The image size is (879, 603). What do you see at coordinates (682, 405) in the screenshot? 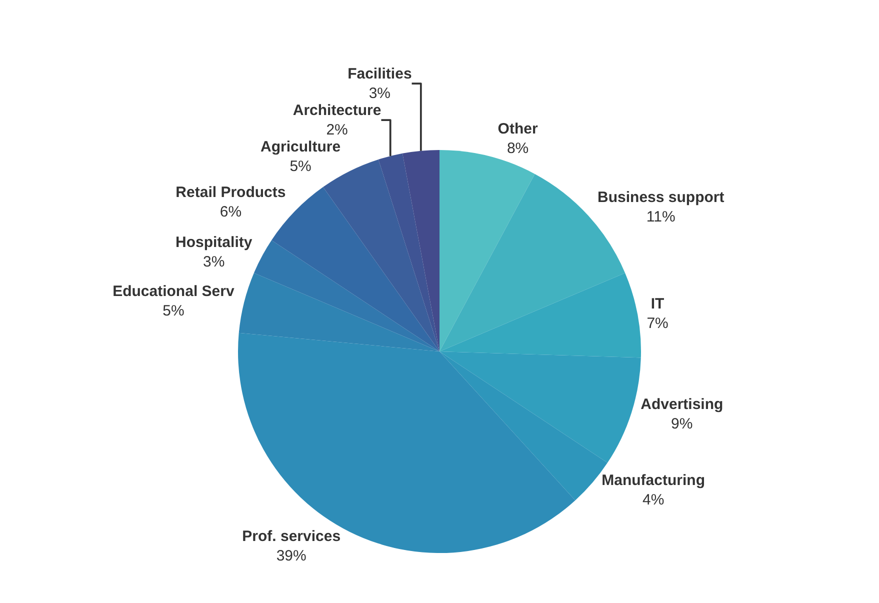
I see `slice-label: Advertising` at bounding box center [682, 405].